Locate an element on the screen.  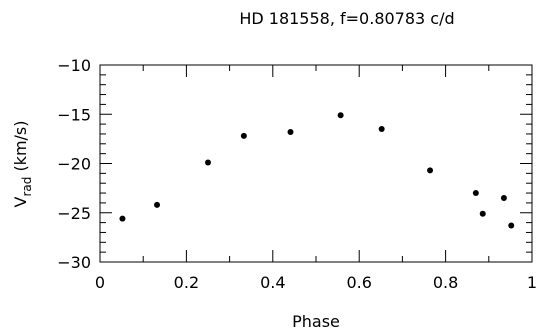
x-tick-label: 1 is located at coordinates (532, 282).